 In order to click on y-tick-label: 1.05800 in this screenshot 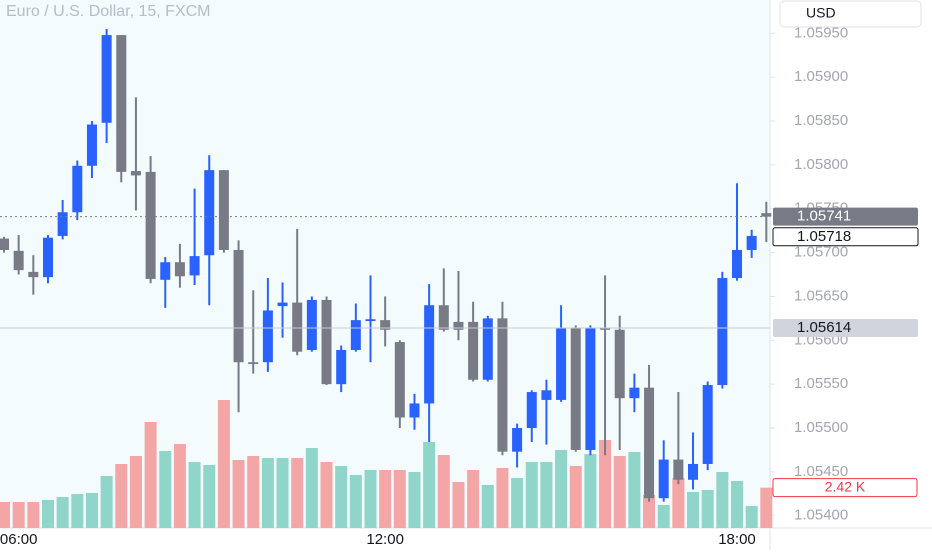, I will do `click(821, 164)`.